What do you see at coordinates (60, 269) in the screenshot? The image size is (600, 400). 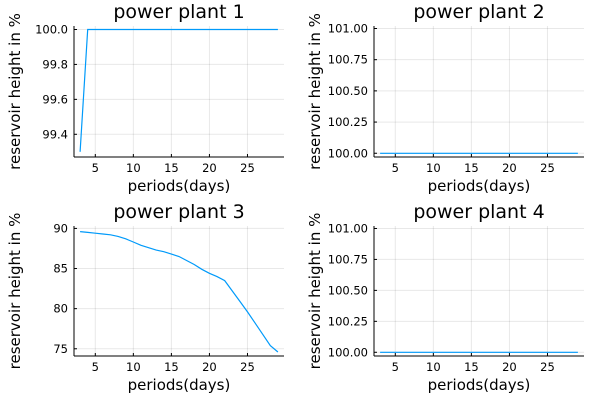 I see `y-tick-label: 85` at bounding box center [60, 269].